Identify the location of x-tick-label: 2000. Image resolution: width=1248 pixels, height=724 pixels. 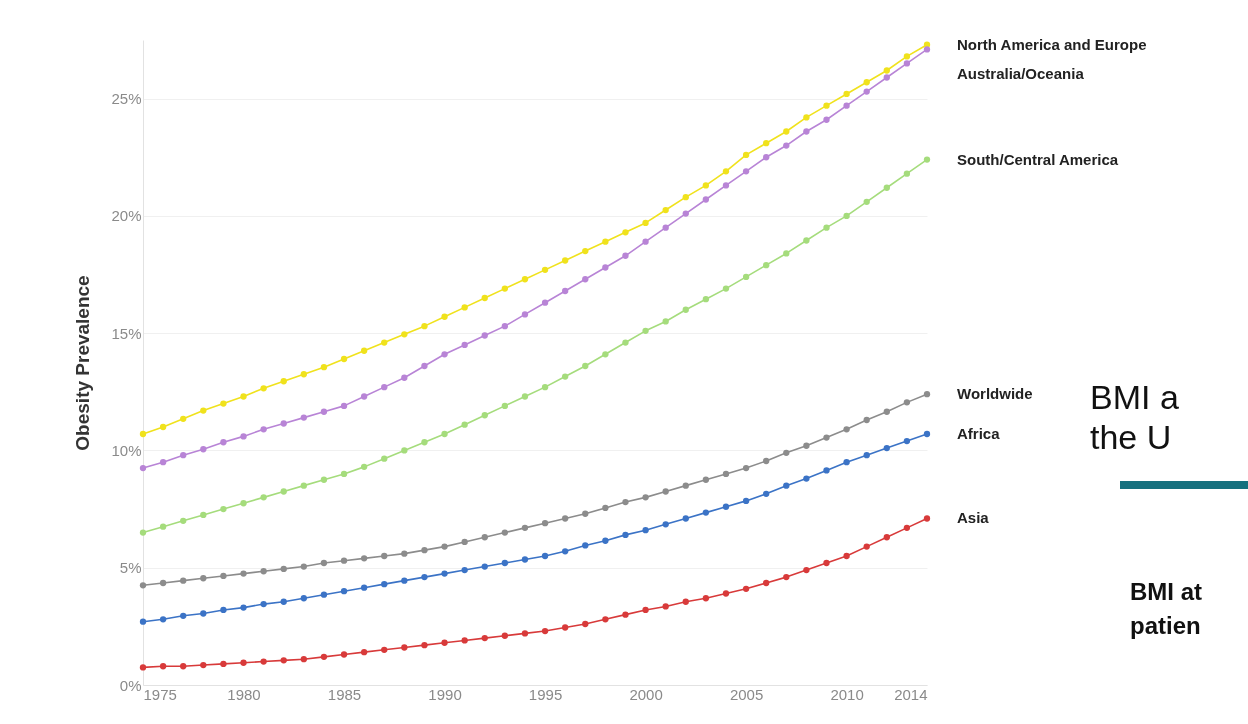
(646, 694).